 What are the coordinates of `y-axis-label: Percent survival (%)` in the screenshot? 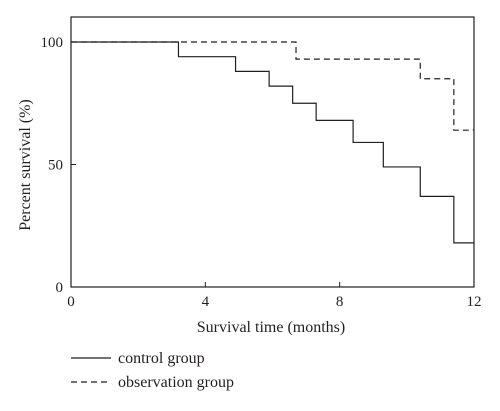 It's located at (25, 165).